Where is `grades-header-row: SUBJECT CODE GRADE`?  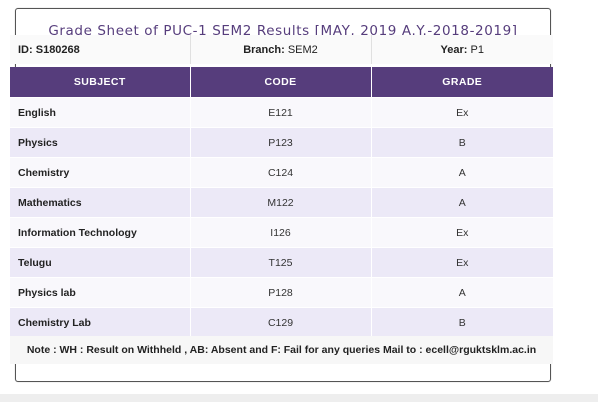
grades-header-row: SUBJECT CODE GRADE is located at coordinates (281, 82).